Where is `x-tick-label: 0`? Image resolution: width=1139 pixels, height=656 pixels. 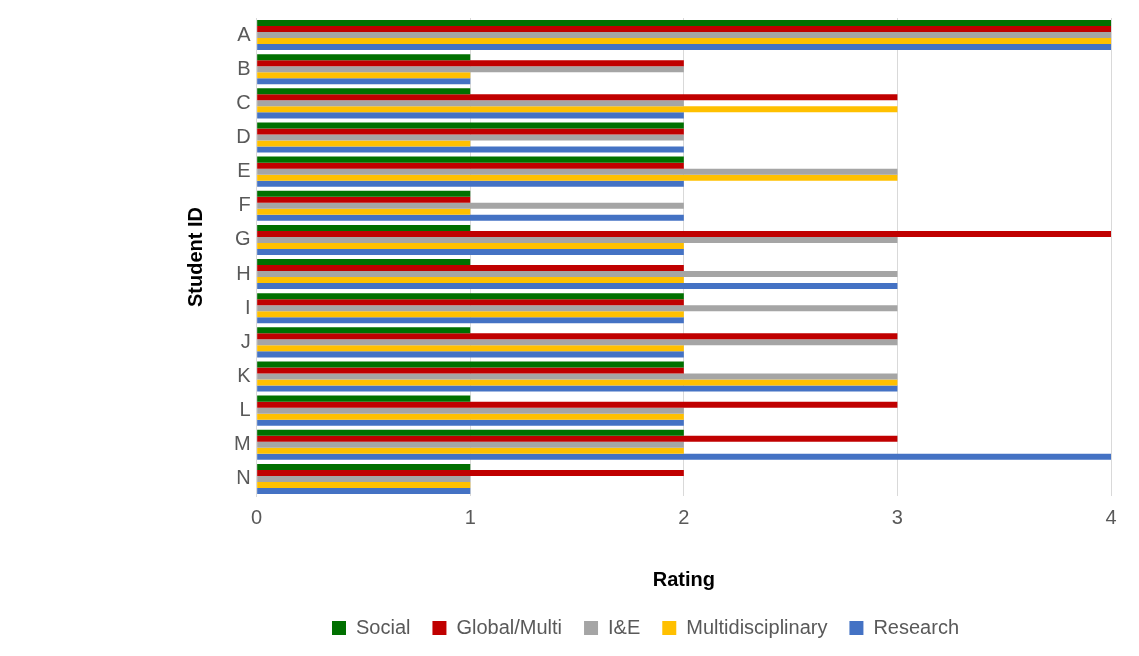
x-tick-label: 0 is located at coordinates (257, 516).